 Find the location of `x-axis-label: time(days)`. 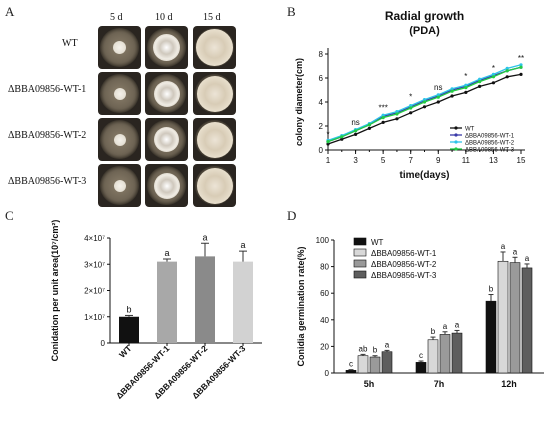

x-axis-label: time(days) is located at coordinates (424, 175).